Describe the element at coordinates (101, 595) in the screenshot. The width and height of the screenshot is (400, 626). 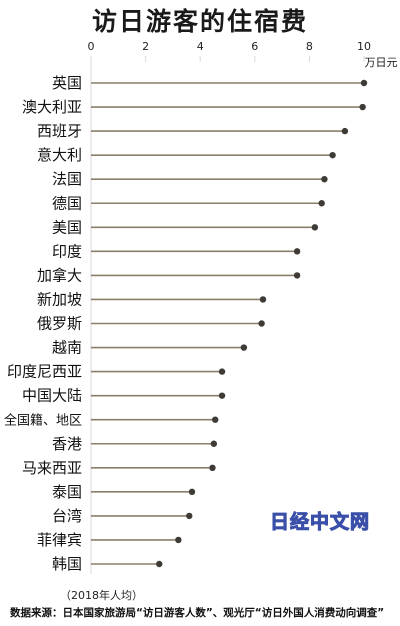
I see `year-note: （2018年人均）` at that location.